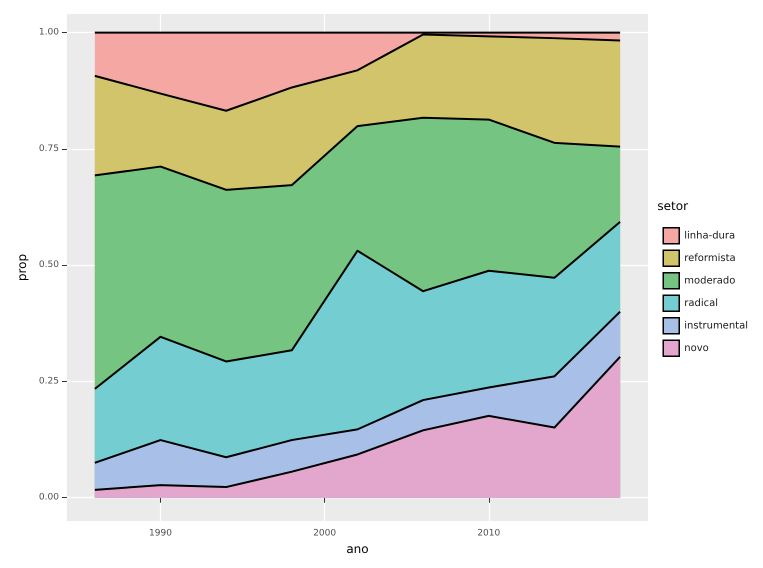 The width and height of the screenshot is (763, 568). What do you see at coordinates (696, 348) in the screenshot?
I see `legend-label: novo` at bounding box center [696, 348].